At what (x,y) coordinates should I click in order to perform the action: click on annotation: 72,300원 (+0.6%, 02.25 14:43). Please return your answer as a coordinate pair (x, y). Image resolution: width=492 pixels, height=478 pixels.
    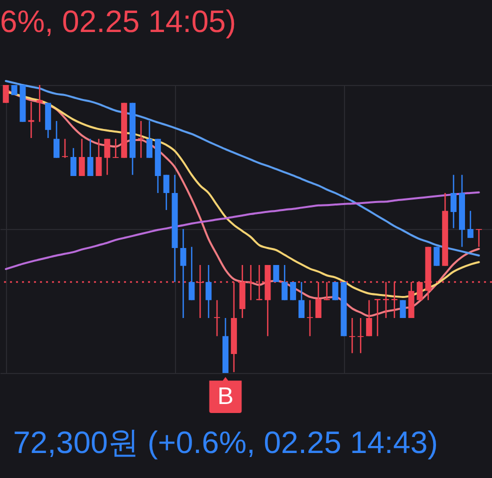
    Looking at the image, I should click on (225, 442).